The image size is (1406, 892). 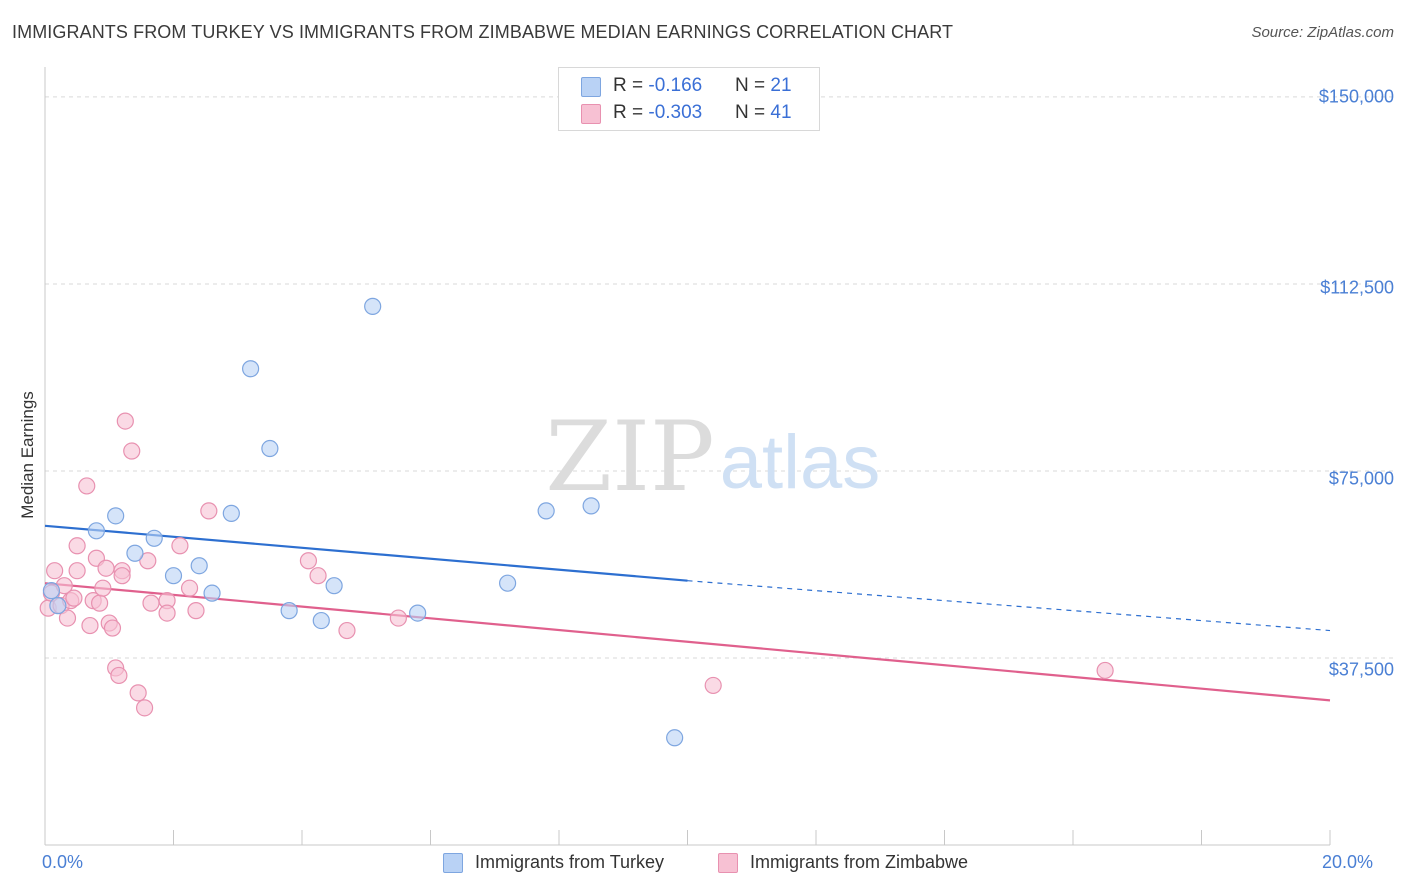 What do you see at coordinates (27, 455) in the screenshot?
I see `y-axis-label: Median Earnings` at bounding box center [27, 455].